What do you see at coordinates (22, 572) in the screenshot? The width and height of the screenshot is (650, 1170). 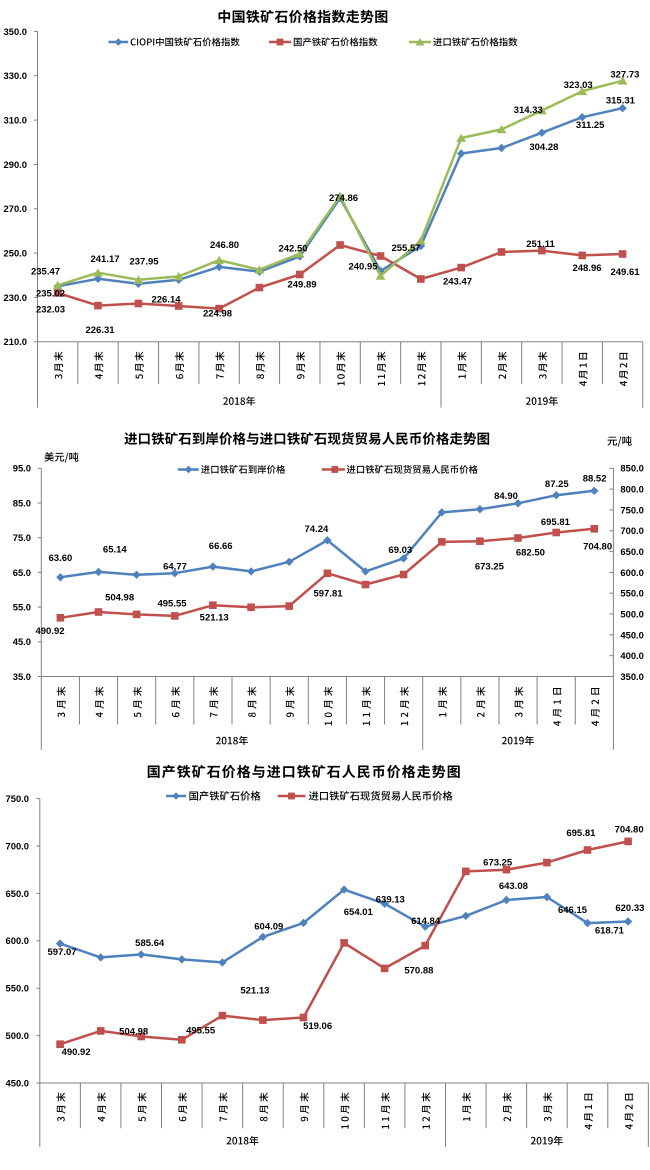 I see `svg-text: 65.0` at bounding box center [22, 572].